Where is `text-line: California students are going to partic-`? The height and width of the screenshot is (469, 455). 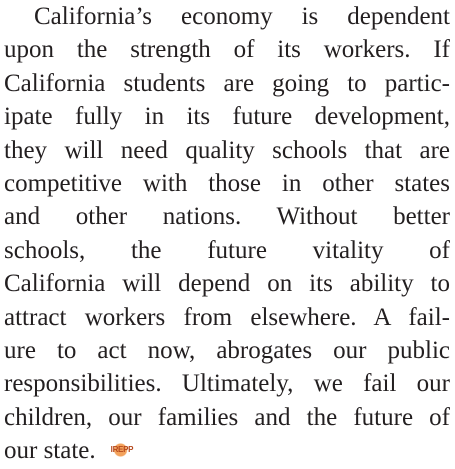 text-line: California students are going to partic- is located at coordinates (227, 83).